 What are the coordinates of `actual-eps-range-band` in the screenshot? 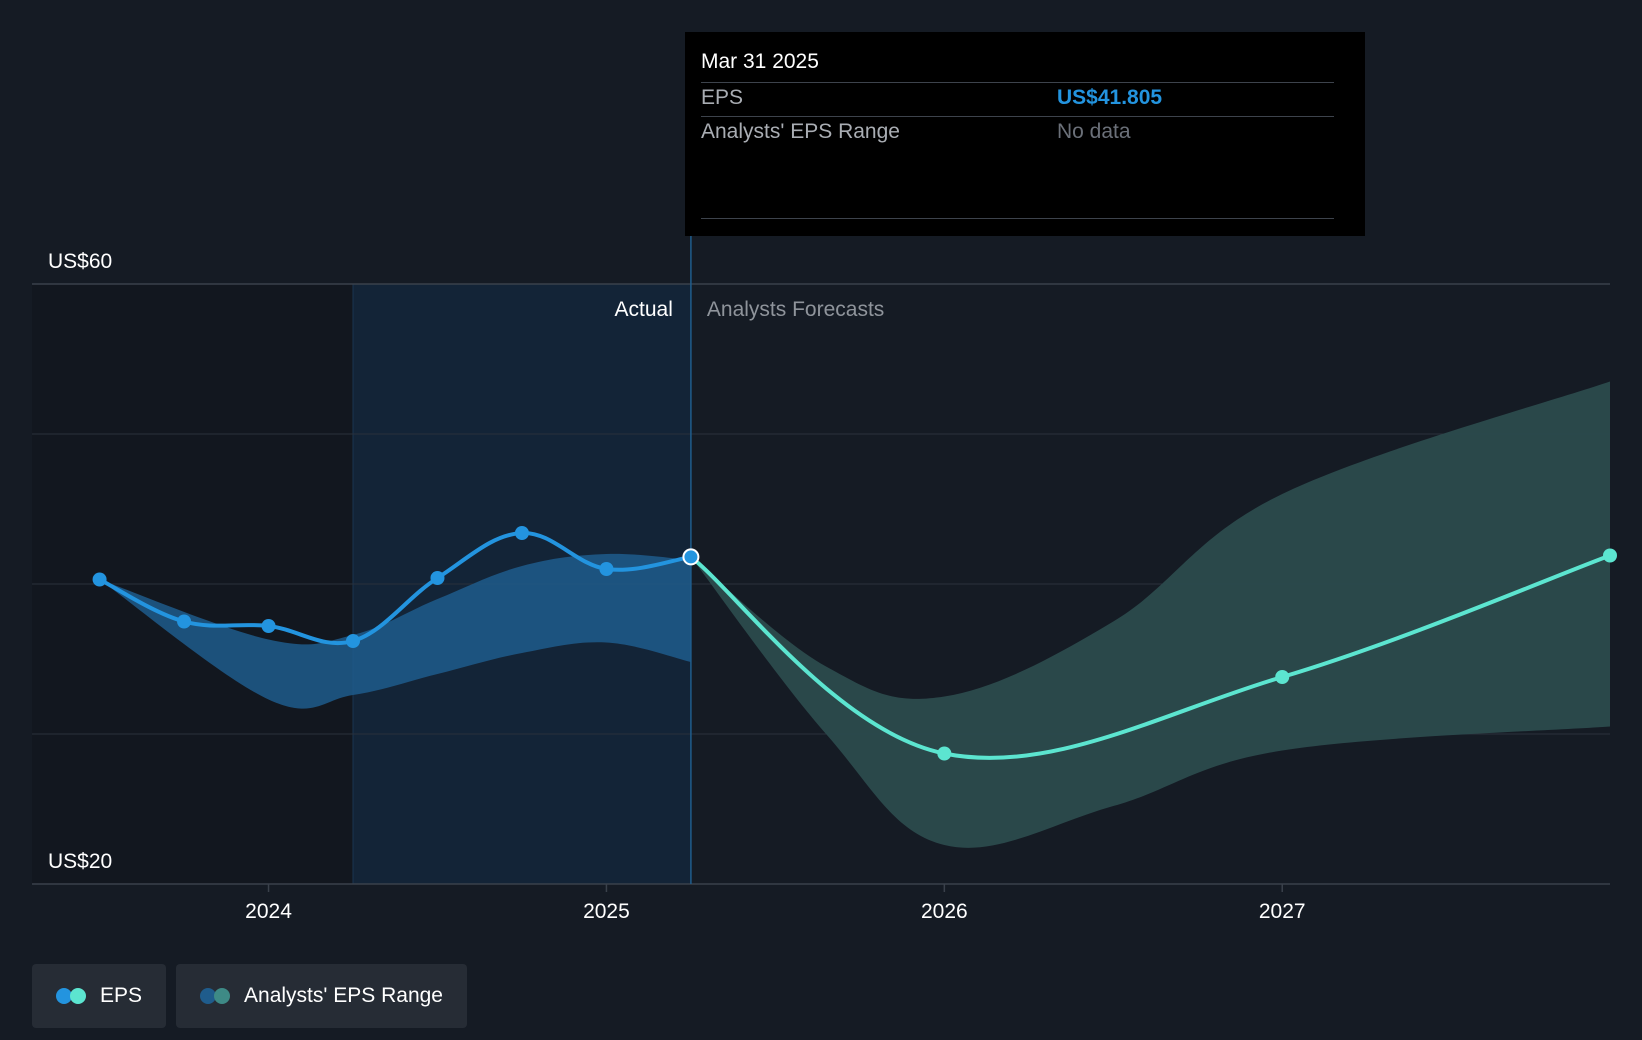 It's located at (395, 631).